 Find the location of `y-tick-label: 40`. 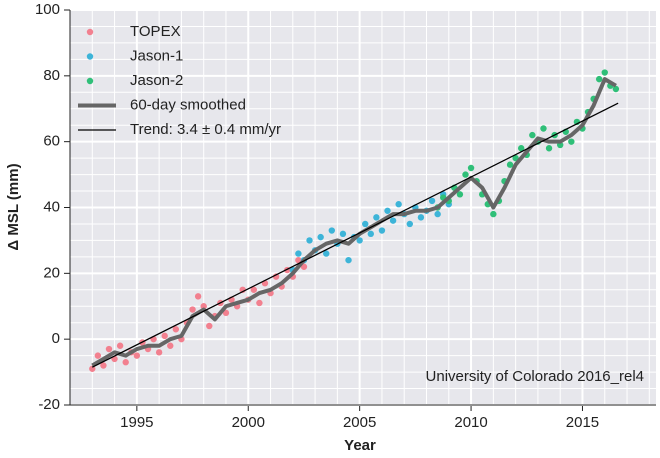

y-tick-label: 40 is located at coordinates (51, 206).